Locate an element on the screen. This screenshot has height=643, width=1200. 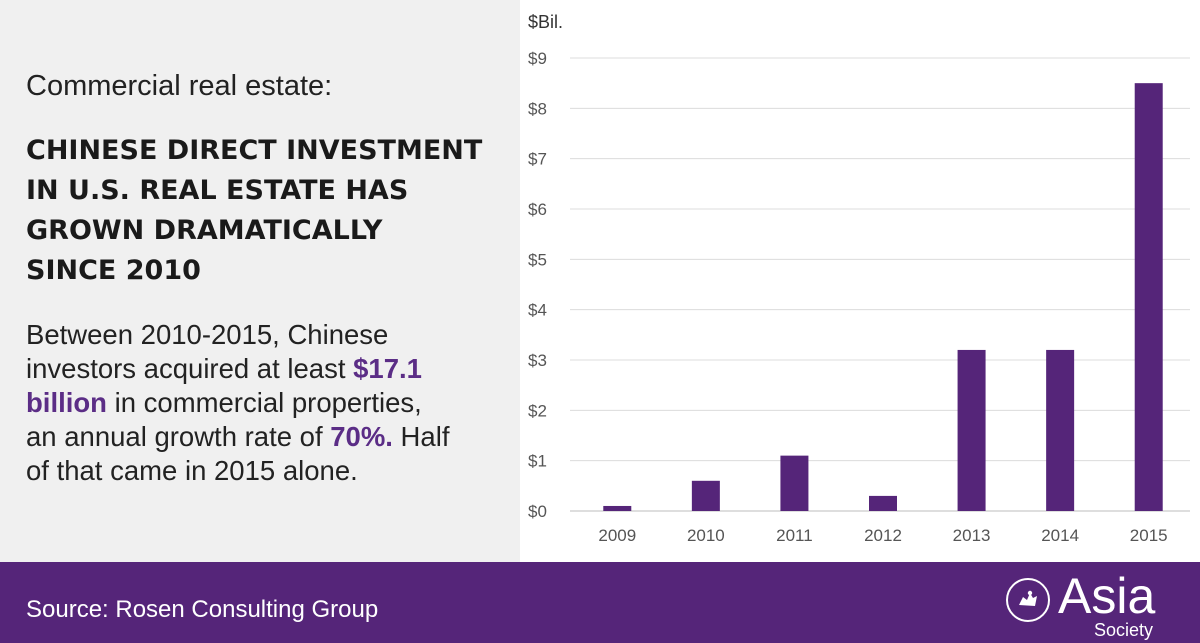
y-tick-label: $3 is located at coordinates (537, 360).